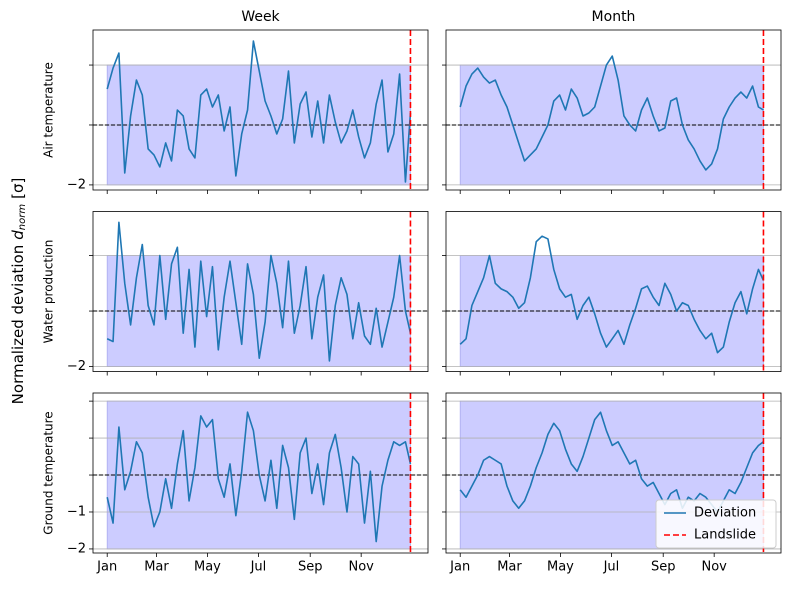 This screenshot has width=789, height=590. What do you see at coordinates (725, 513) in the screenshot?
I see `legend-label: Deviation` at bounding box center [725, 513].